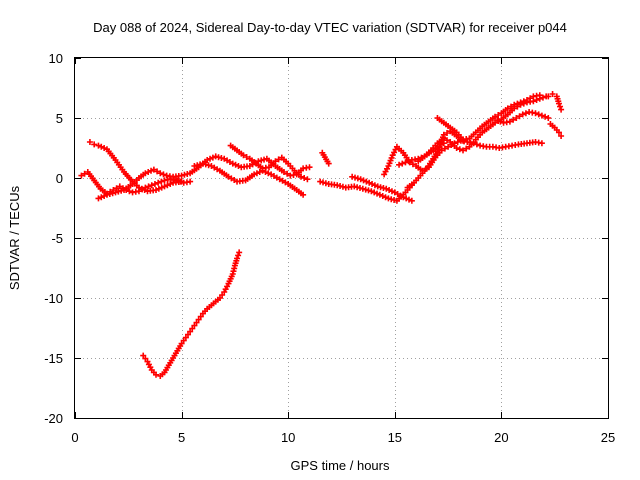 The height and width of the screenshot is (480, 640). What do you see at coordinates (53, 358) in the screenshot?
I see `y-tick-label: -15` at bounding box center [53, 358].